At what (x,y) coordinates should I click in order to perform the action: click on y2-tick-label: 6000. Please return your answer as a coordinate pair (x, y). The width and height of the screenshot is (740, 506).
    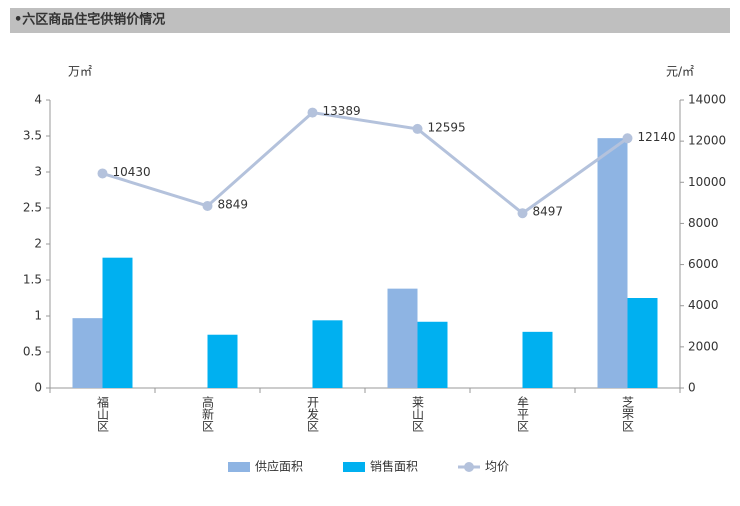
    Looking at the image, I should click on (703, 264).